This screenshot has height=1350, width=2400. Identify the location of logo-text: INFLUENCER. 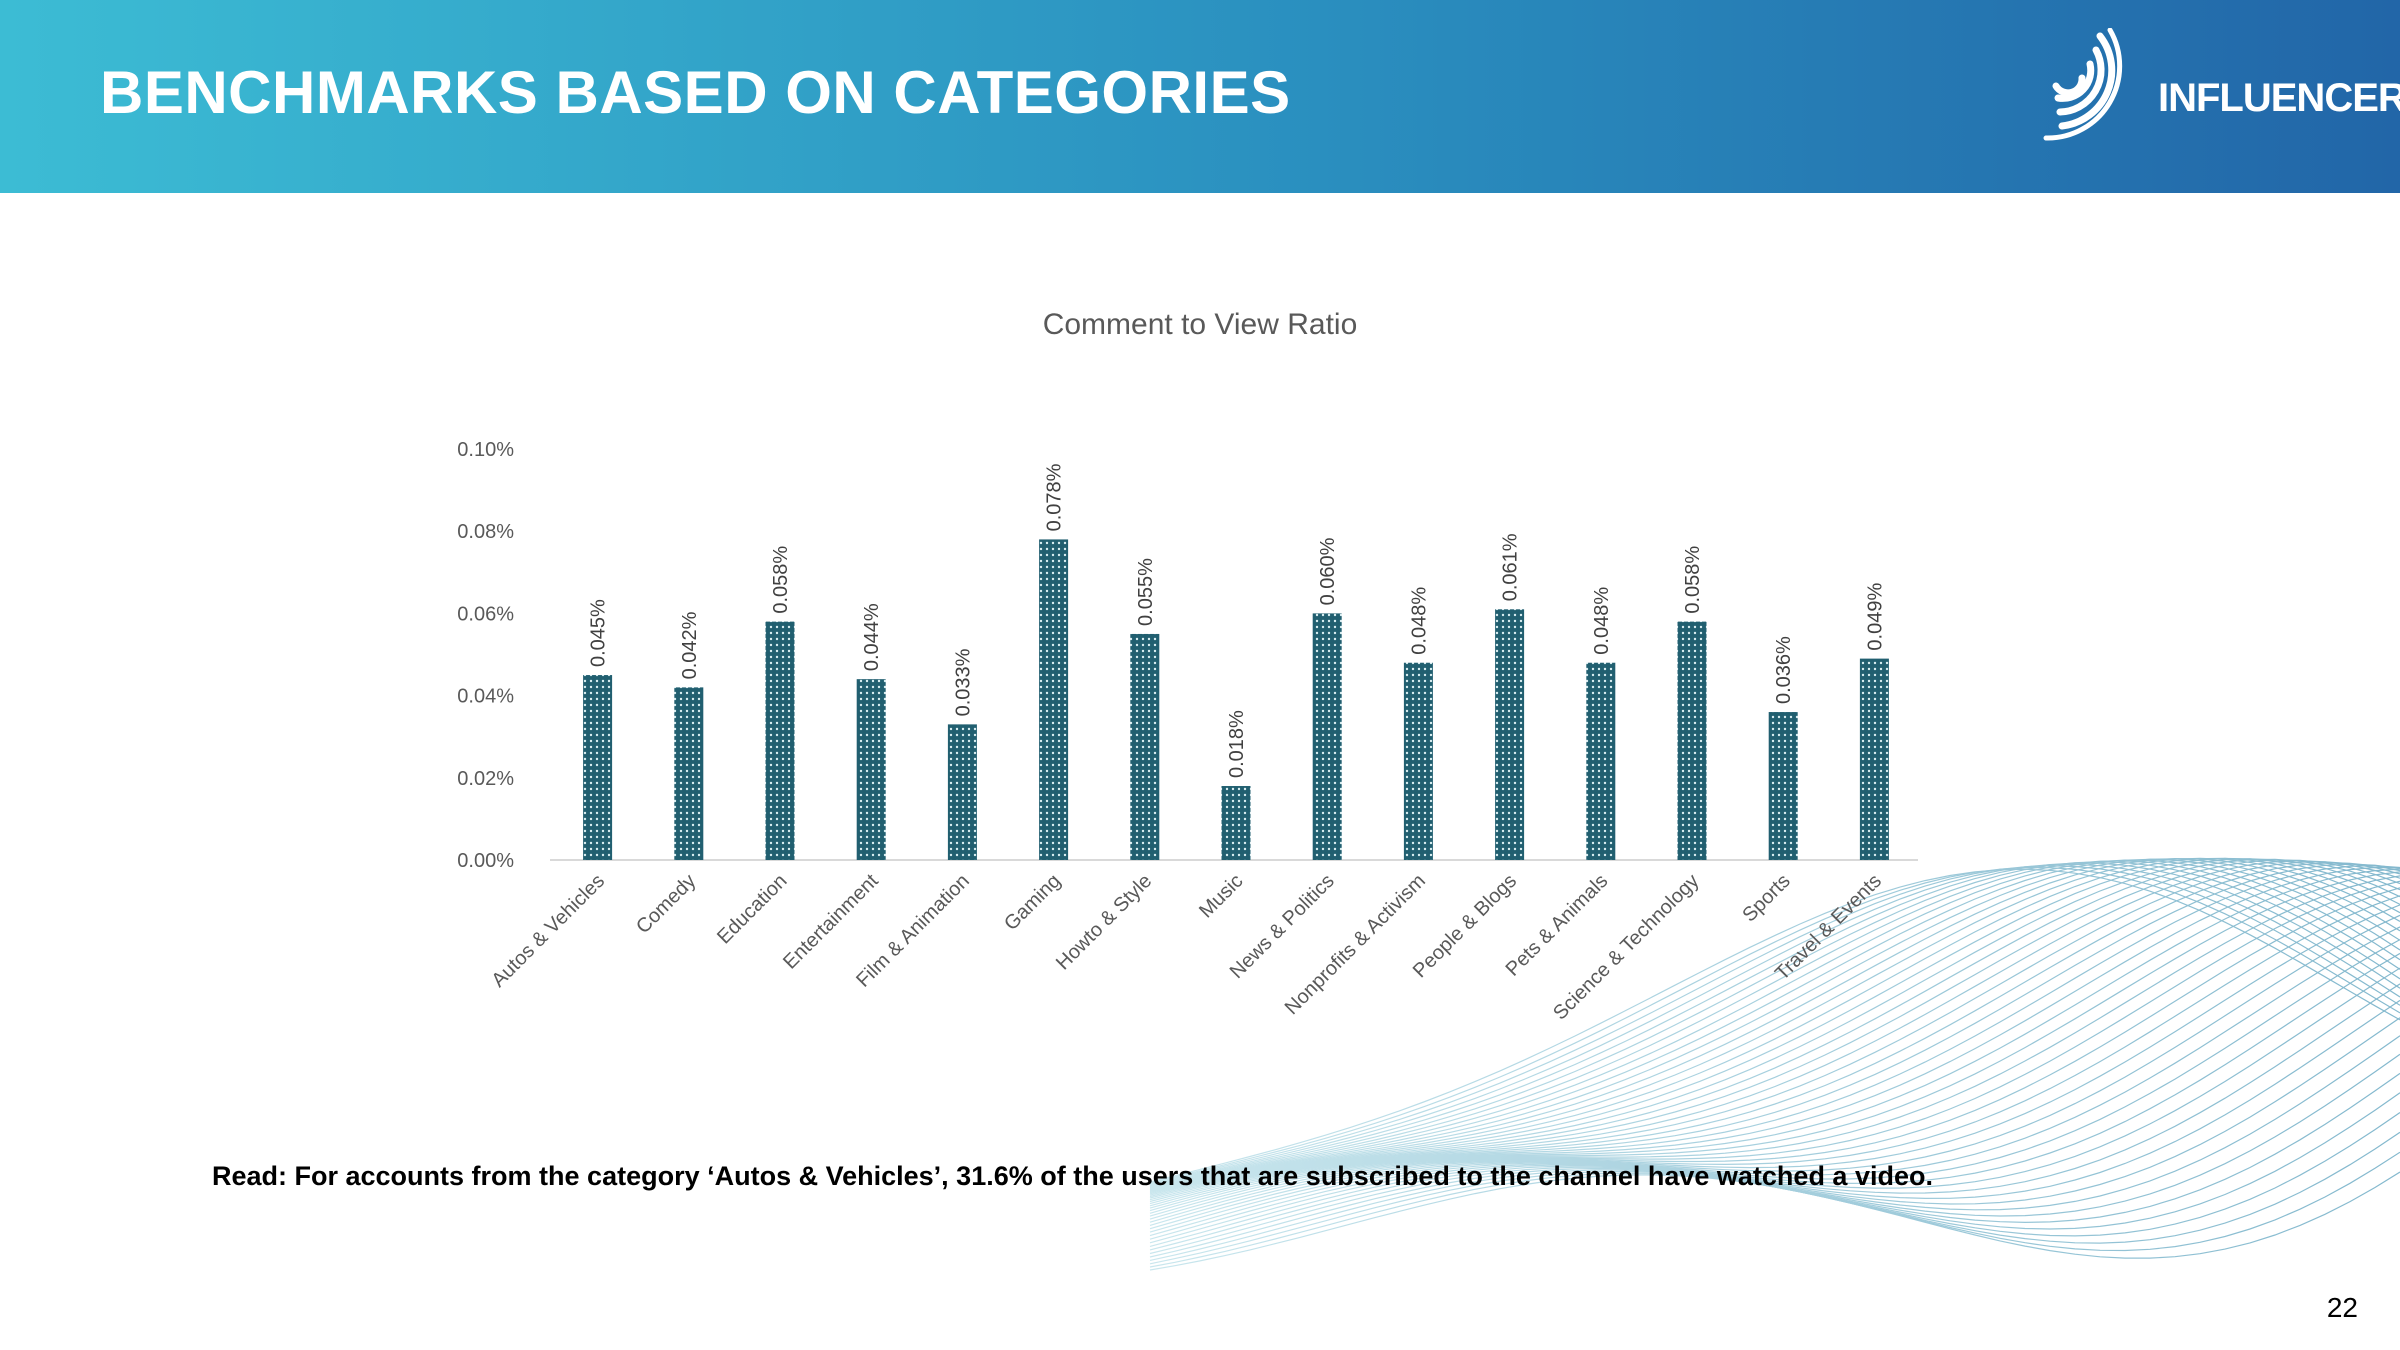
(2279, 98).